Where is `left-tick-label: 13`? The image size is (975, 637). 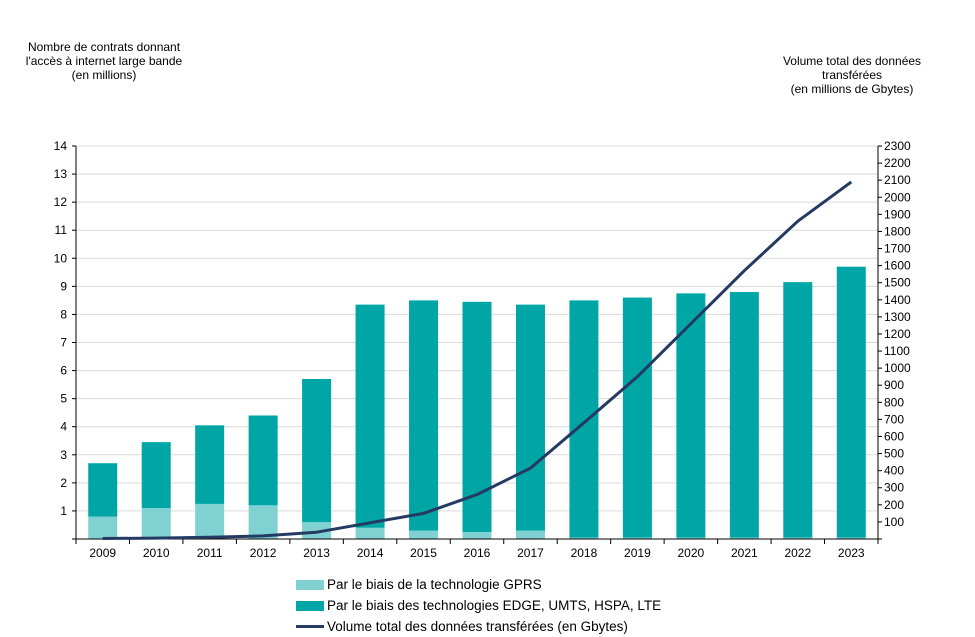 left-tick-label: 13 is located at coordinates (61, 174).